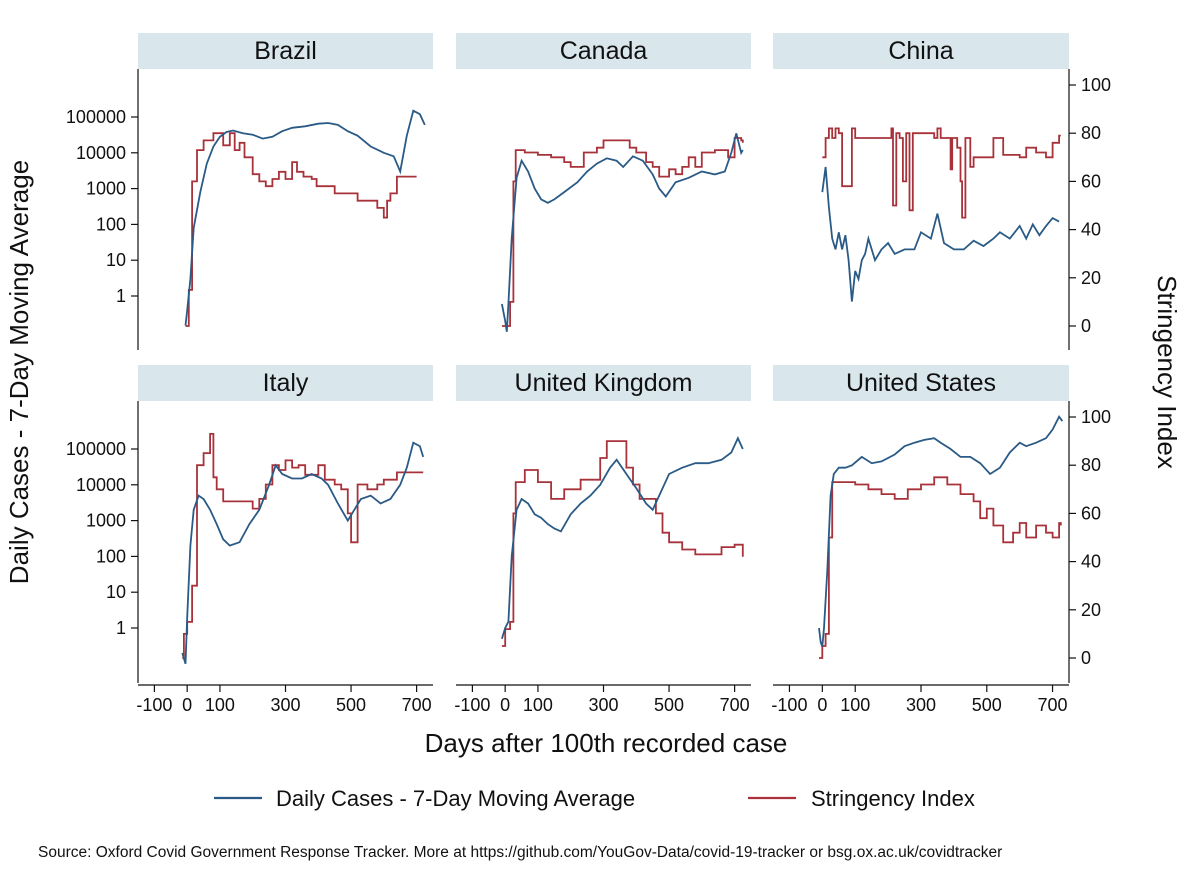 The width and height of the screenshot is (1195, 896). I want to click on panel-united-kingdom: United Kingdom -100 0 100 300 500 700, so click(602, 540).